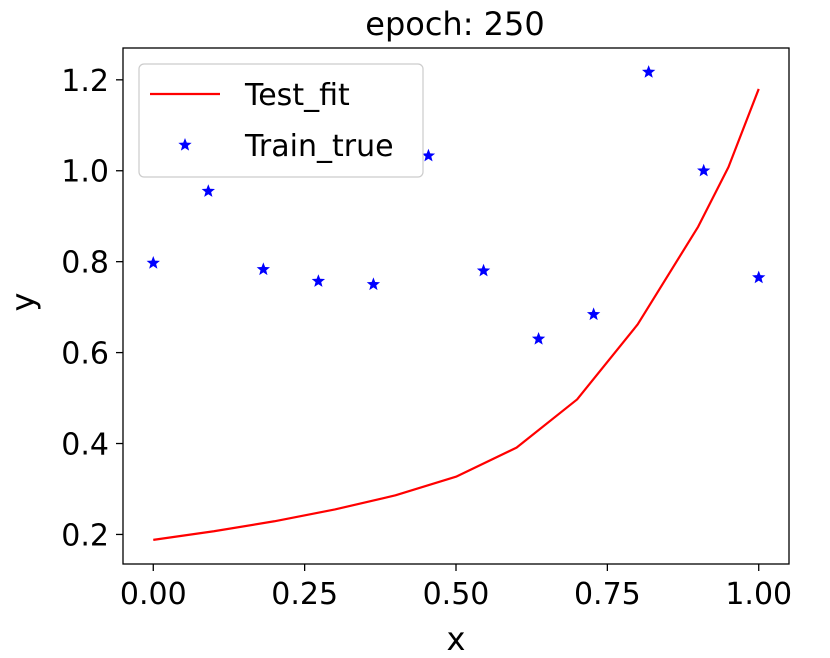 The height and width of the screenshot is (658, 830). I want to click on x-axis-label: x, so click(456, 639).